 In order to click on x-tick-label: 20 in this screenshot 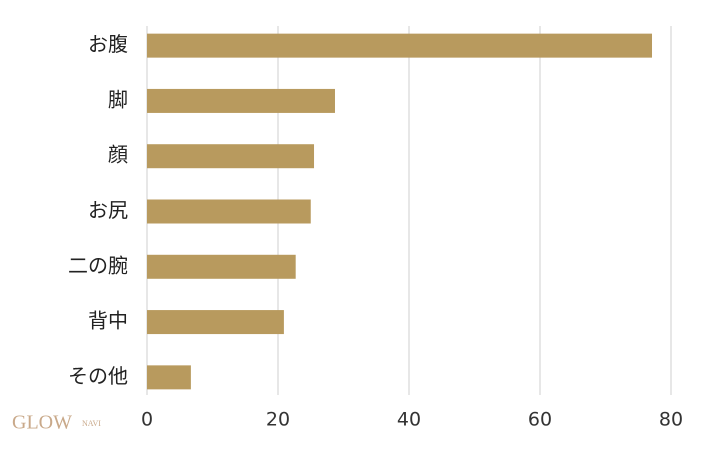, I will do `click(278, 420)`.